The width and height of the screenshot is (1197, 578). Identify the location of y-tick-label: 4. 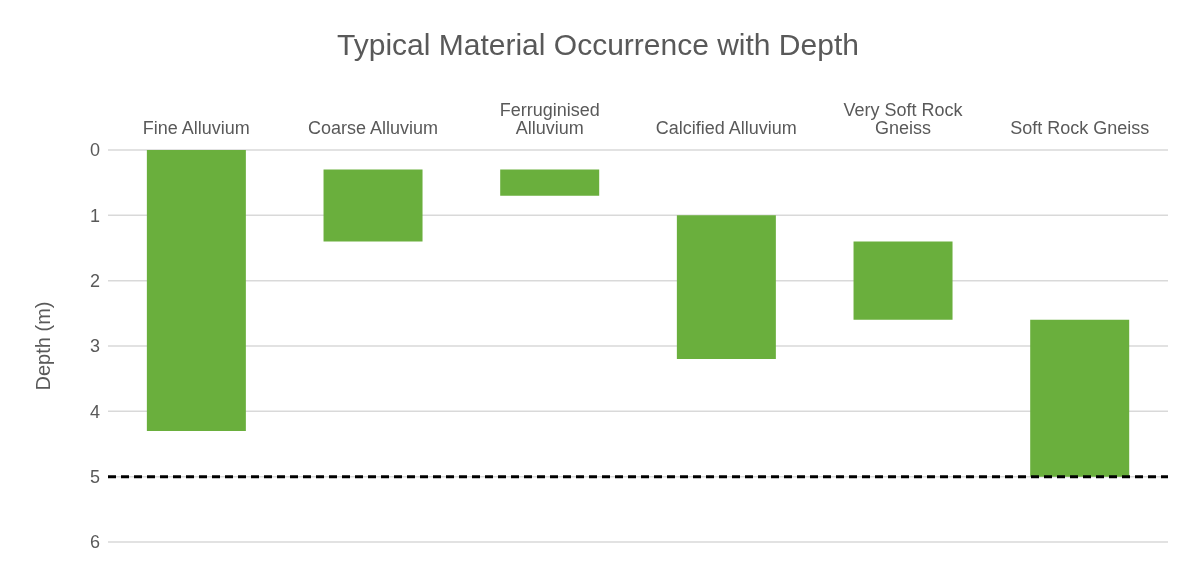
(94, 411).